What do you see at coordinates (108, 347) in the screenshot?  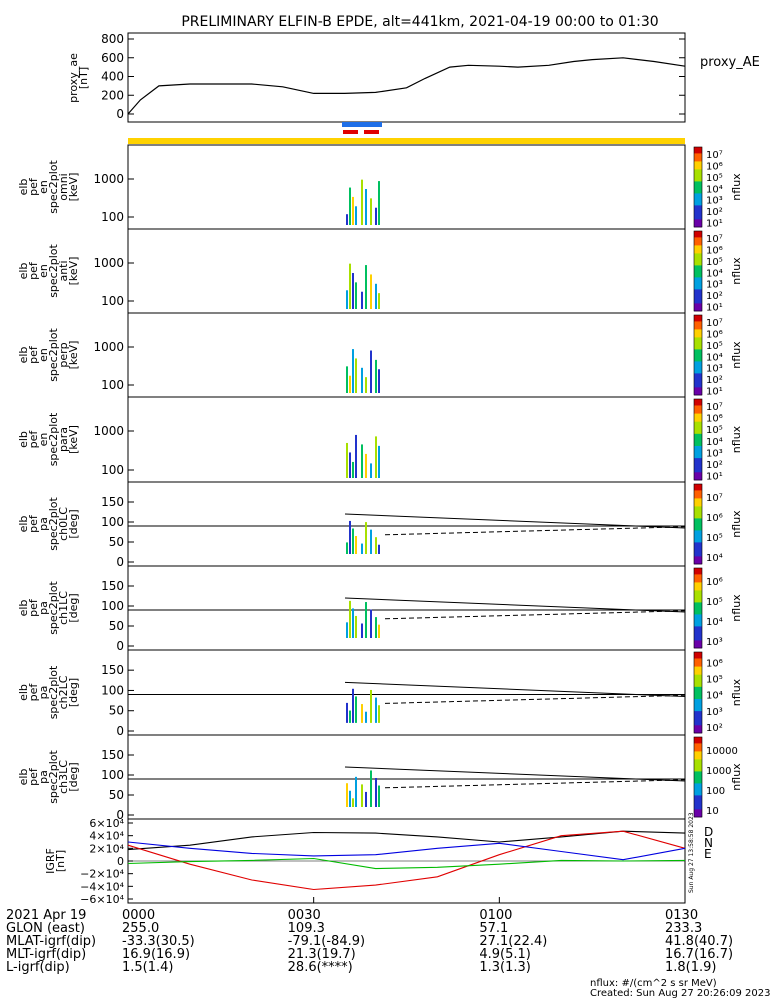 I see `energy-ytick-label: 1000` at bounding box center [108, 347].